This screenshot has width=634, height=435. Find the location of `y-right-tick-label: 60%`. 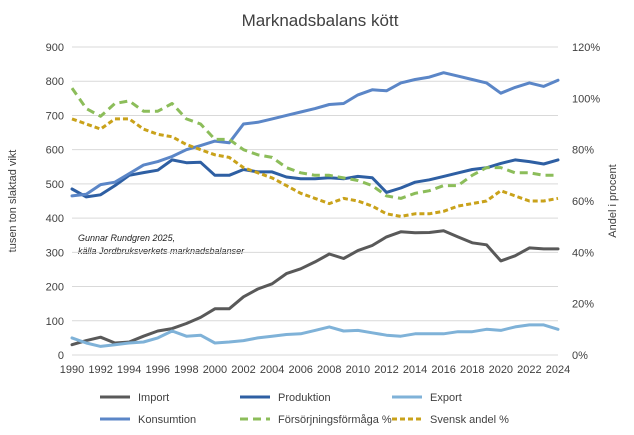

y-right-tick-label: 60% is located at coordinates (583, 202).